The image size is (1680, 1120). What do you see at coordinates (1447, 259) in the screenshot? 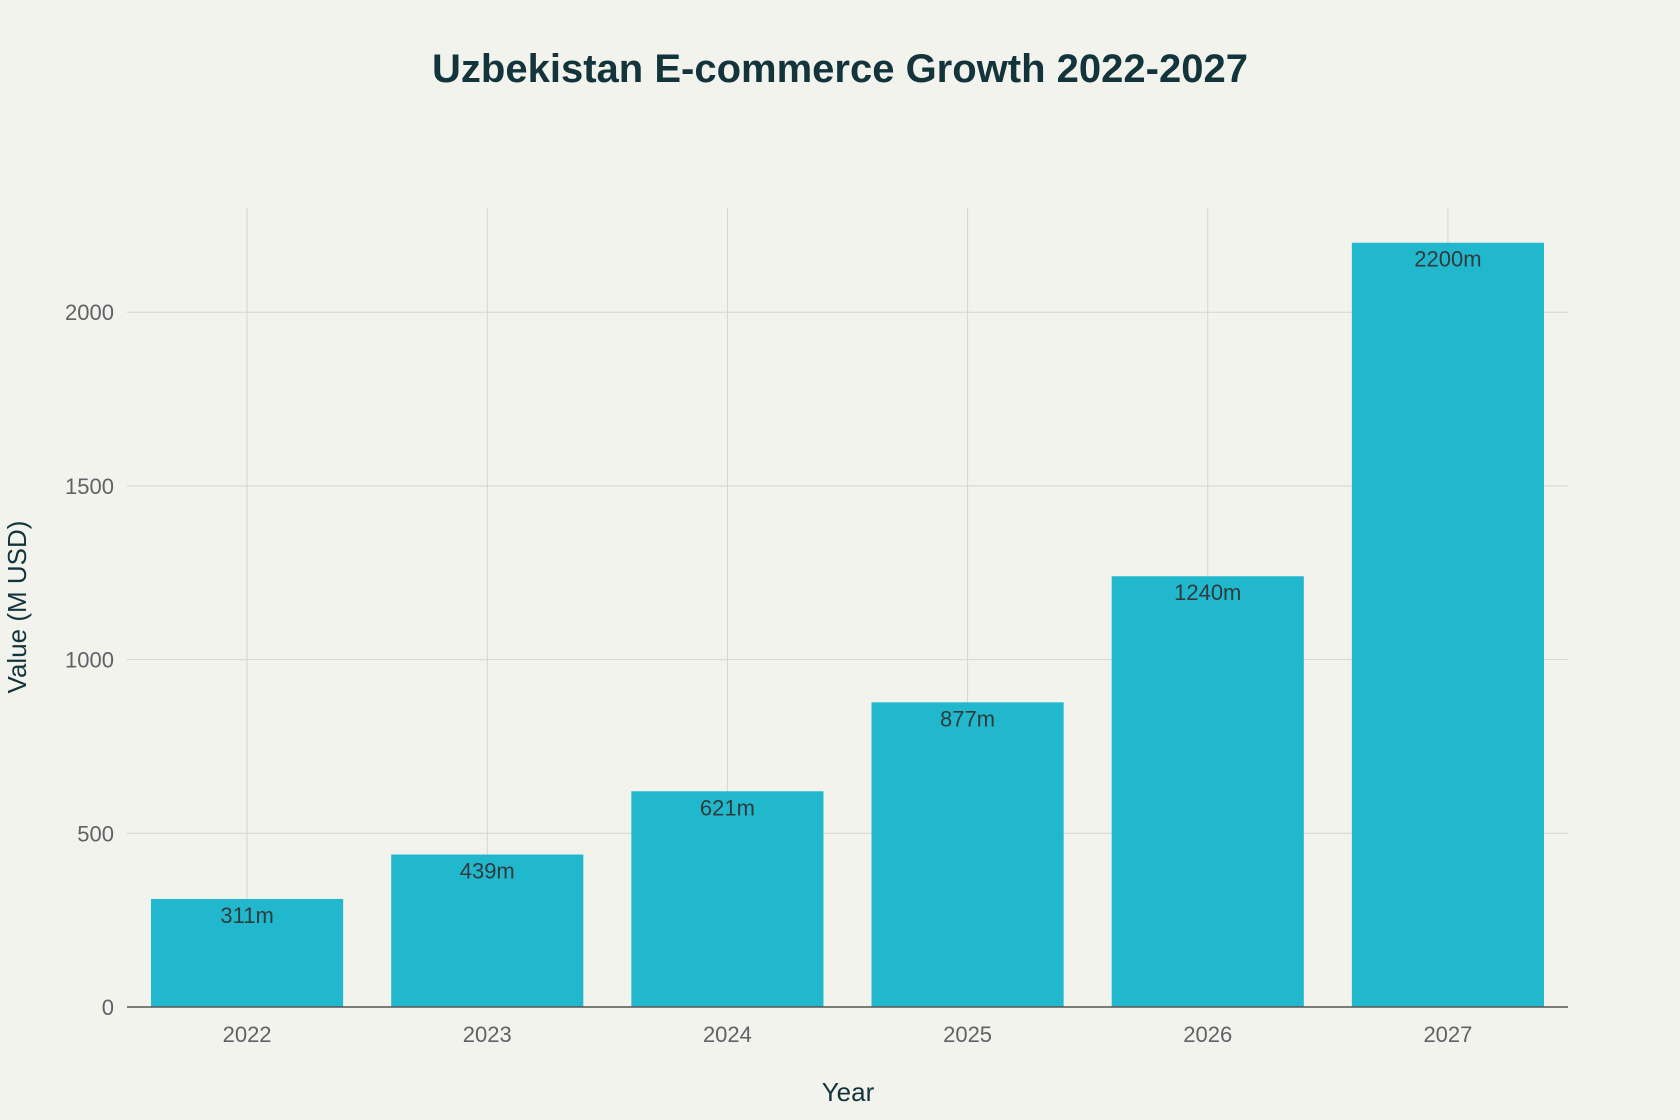
I see `data-label-2027: 2200m` at bounding box center [1447, 259].